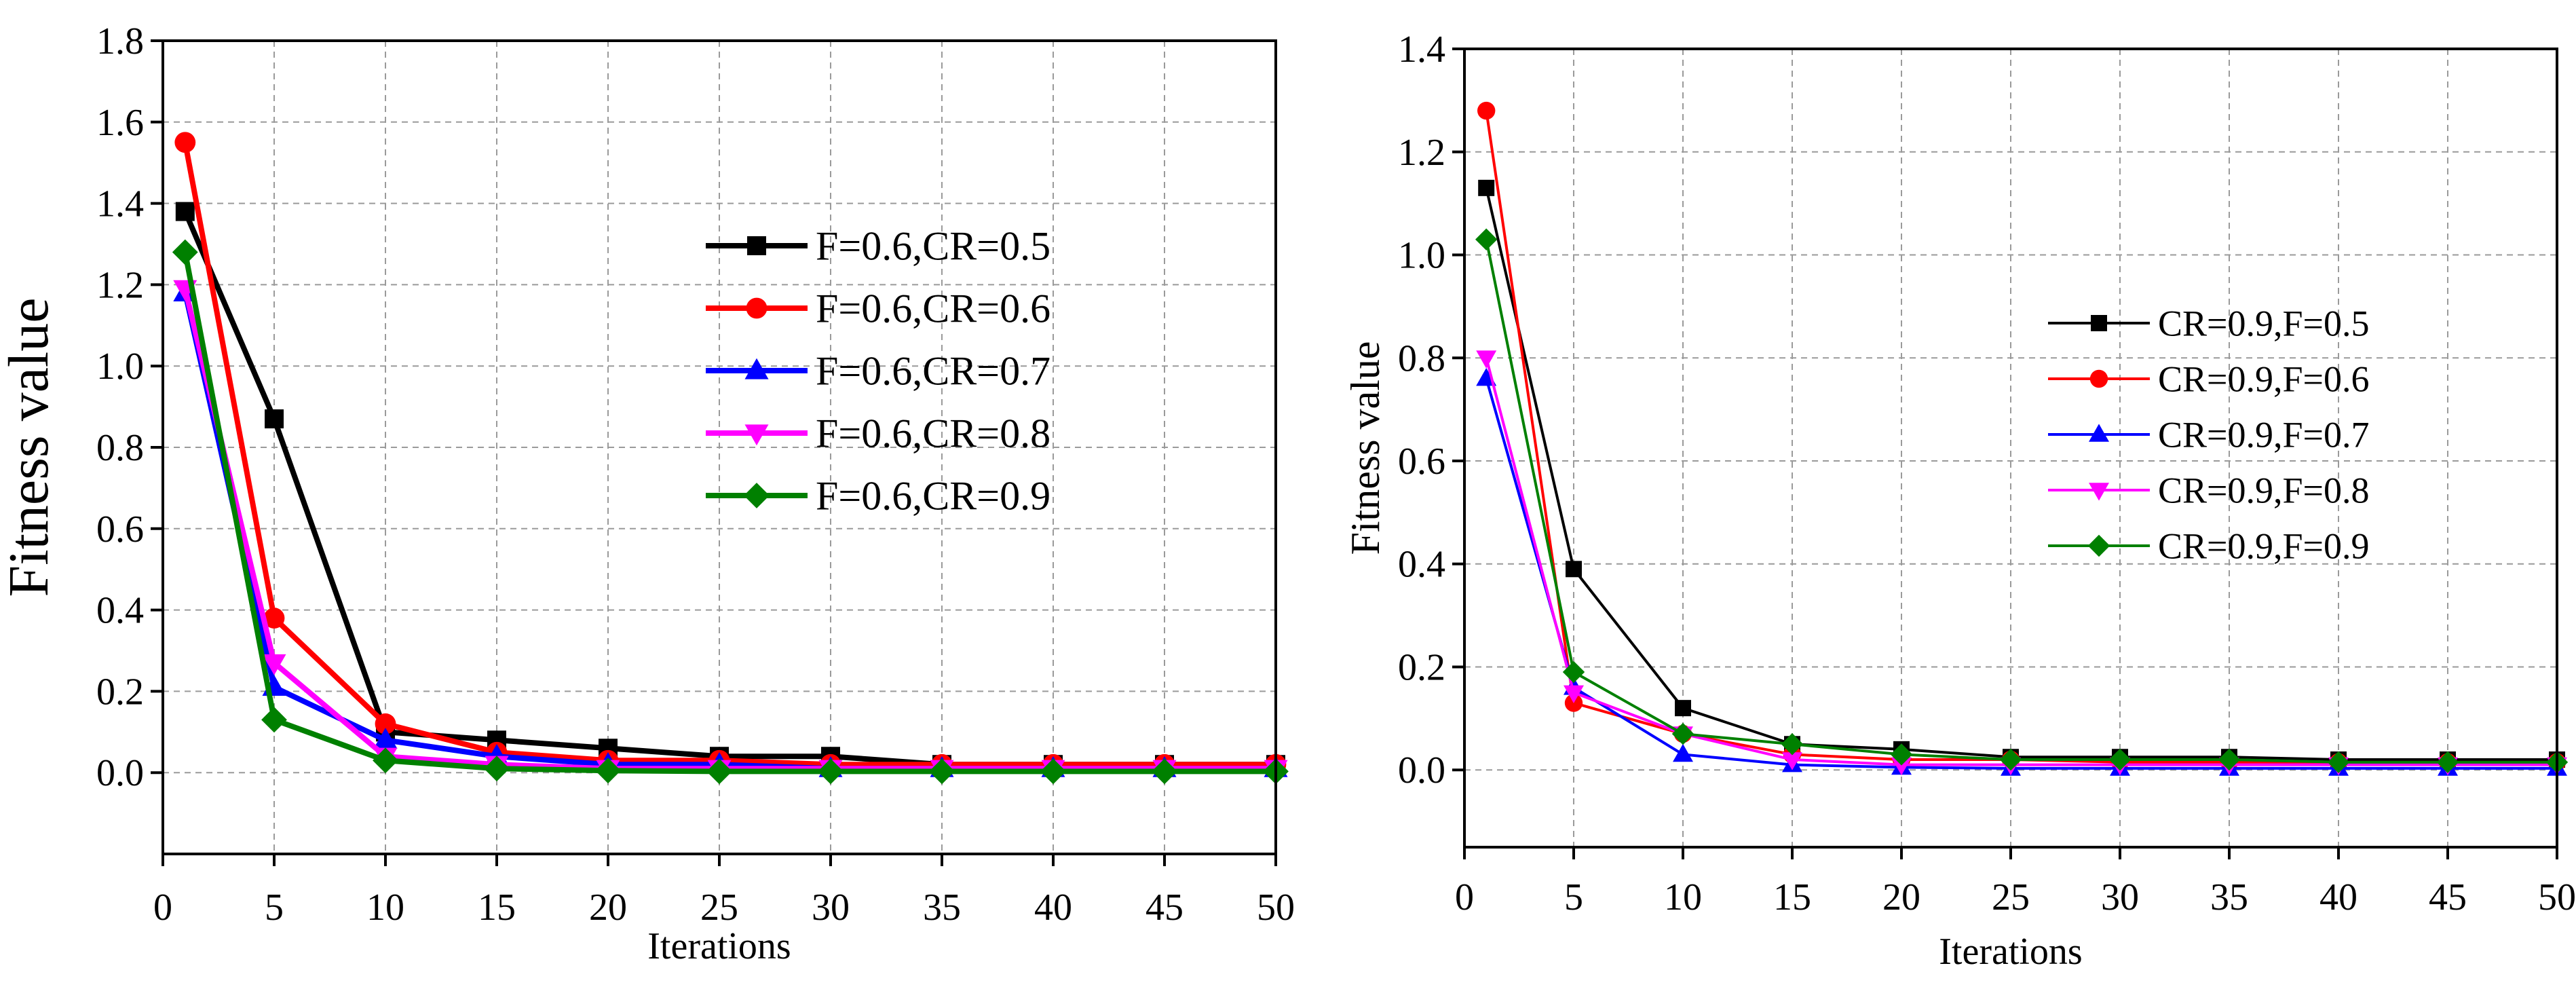  I want to click on legend-item: F=0.6,CR=0.8, so click(878, 433).